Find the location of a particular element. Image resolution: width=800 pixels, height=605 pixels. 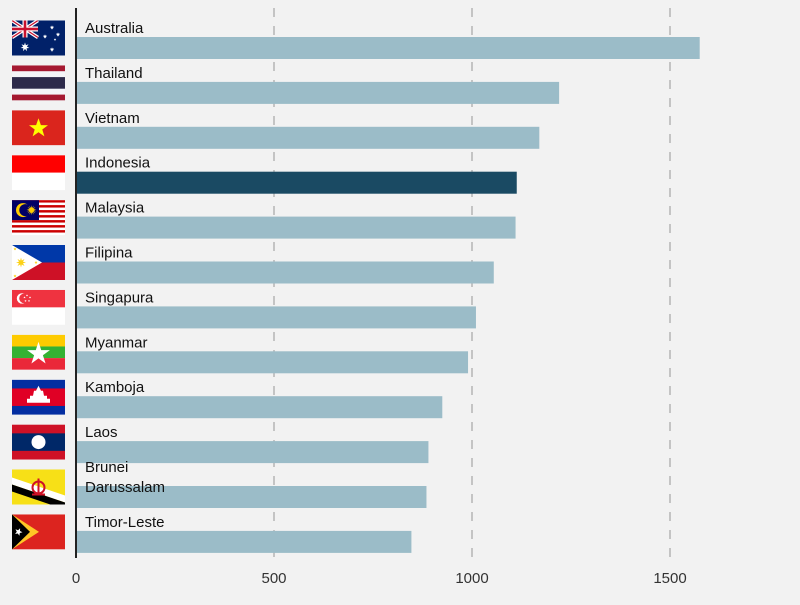

category-label: Kamboja is located at coordinates (115, 387).